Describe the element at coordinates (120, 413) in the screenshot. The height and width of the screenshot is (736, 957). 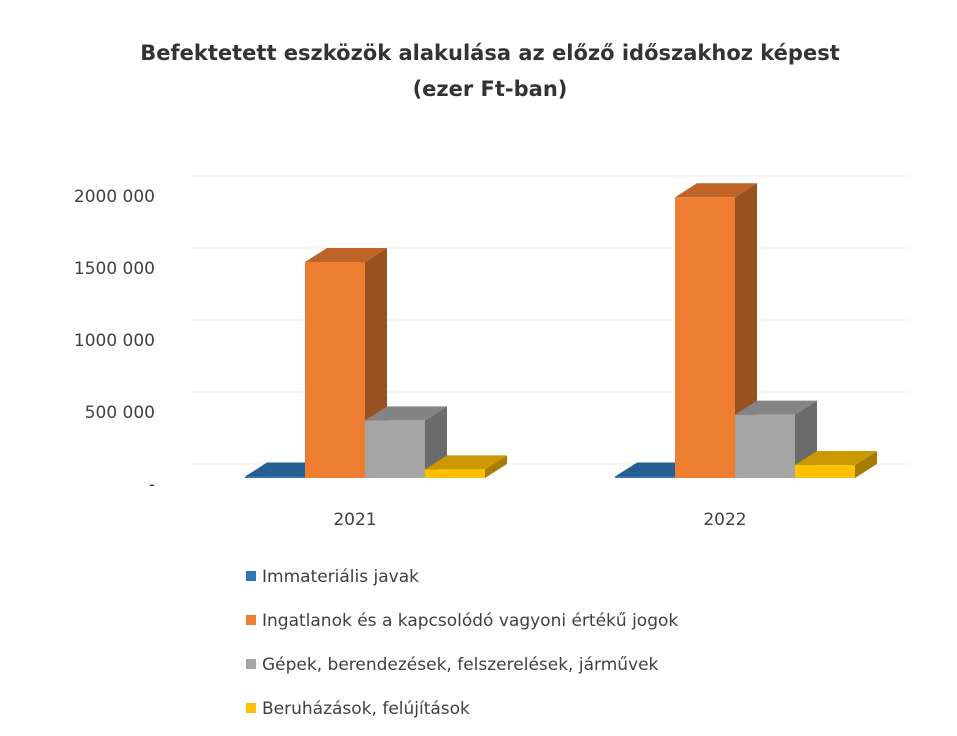
I see `y-tick-label: 500 000` at that location.